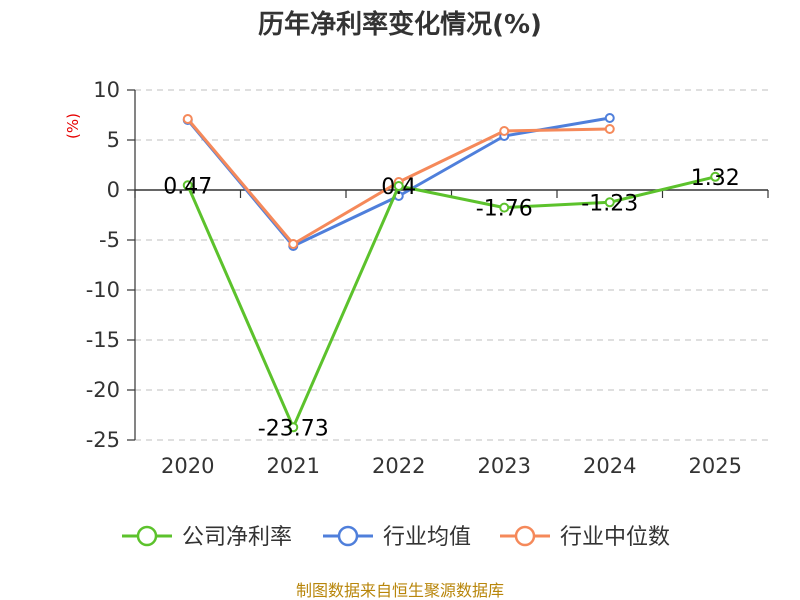 This screenshot has height=600, width=800. I want to click on legend: 公司净利率 行业均值 行业中位数, so click(396, 537).